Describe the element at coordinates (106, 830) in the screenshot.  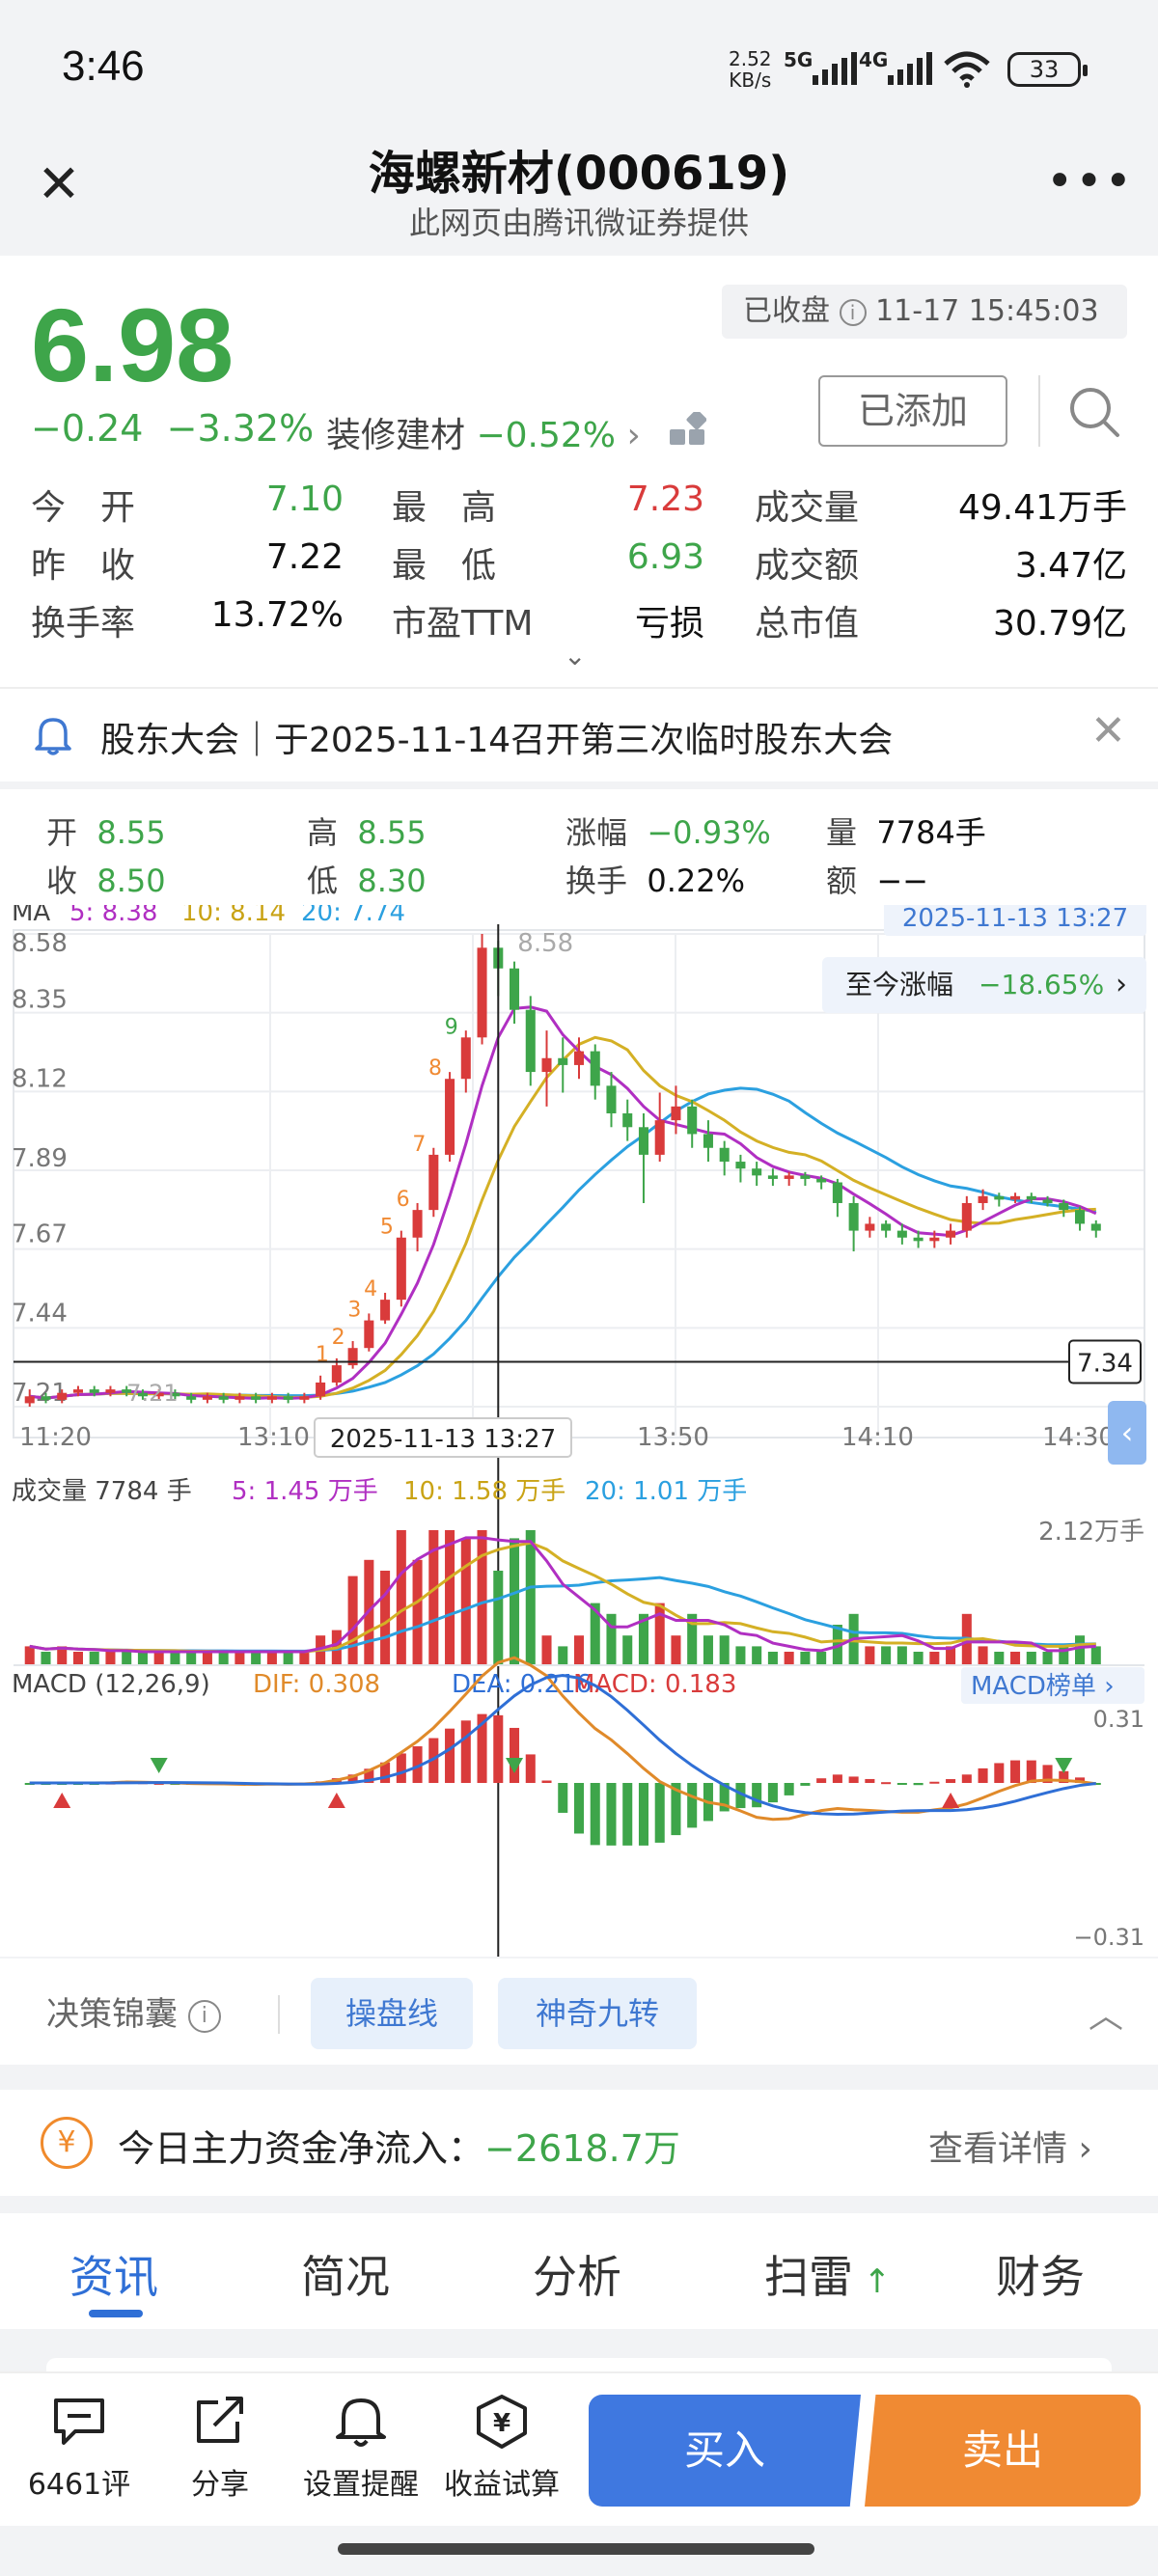
I see `ohlc-open: 开 8.55` at that location.